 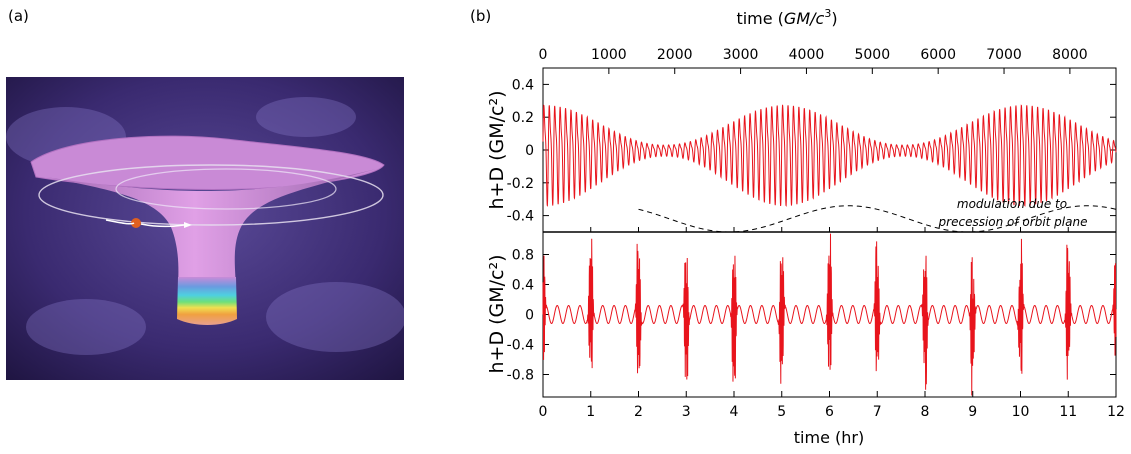 I want to click on top-tick-label: 2000, so click(x=675, y=55).